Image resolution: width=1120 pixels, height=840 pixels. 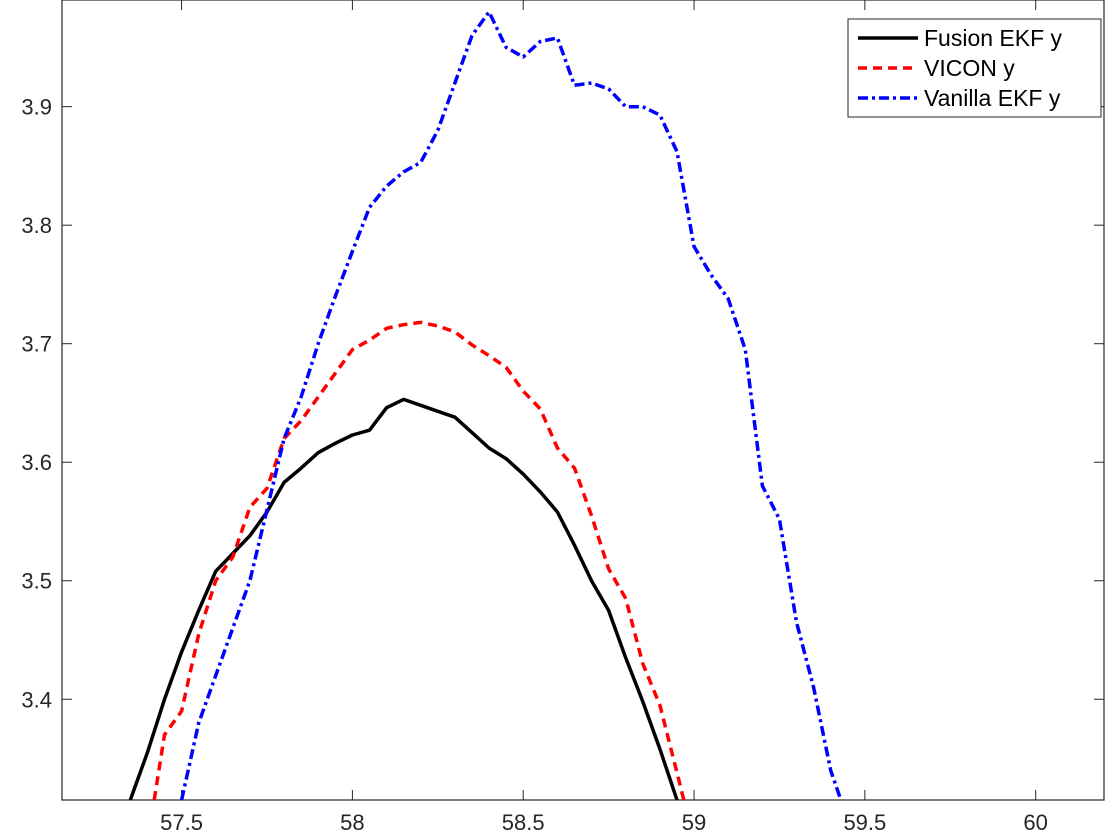 I want to click on y-tick-label: 3.7, so click(x=36, y=344).